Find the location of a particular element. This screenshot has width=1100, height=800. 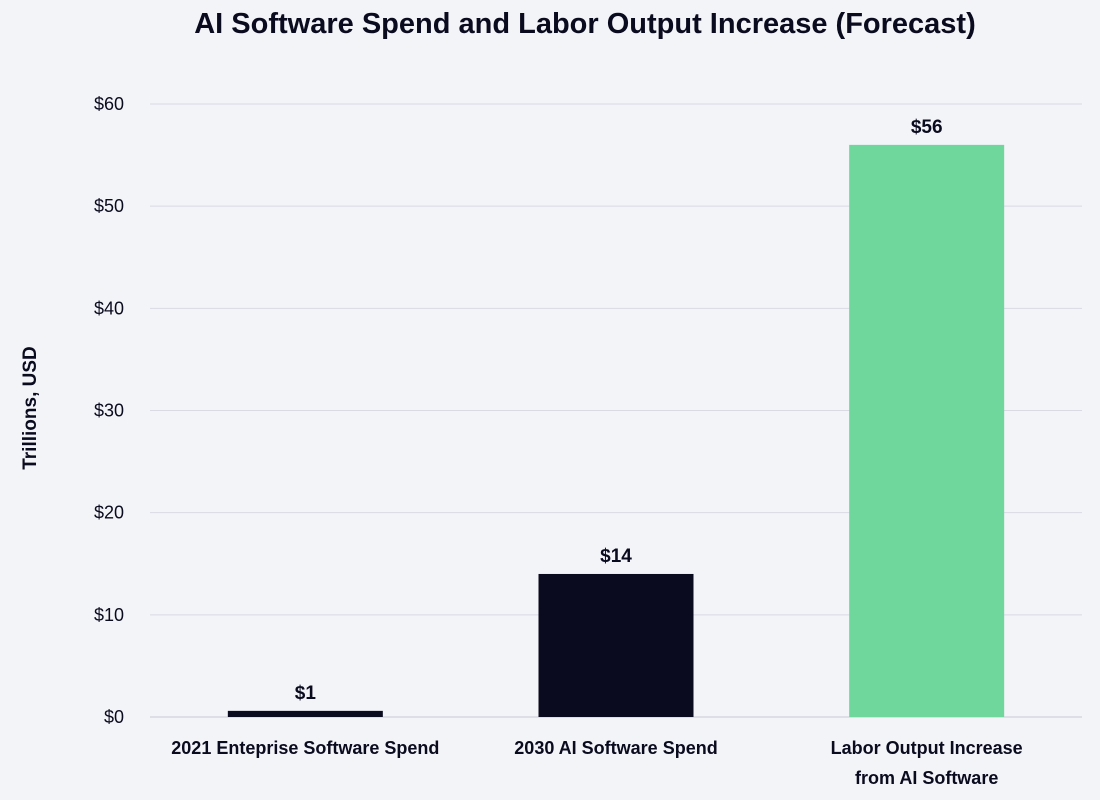

y-tick-label: $50 is located at coordinates (109, 206).